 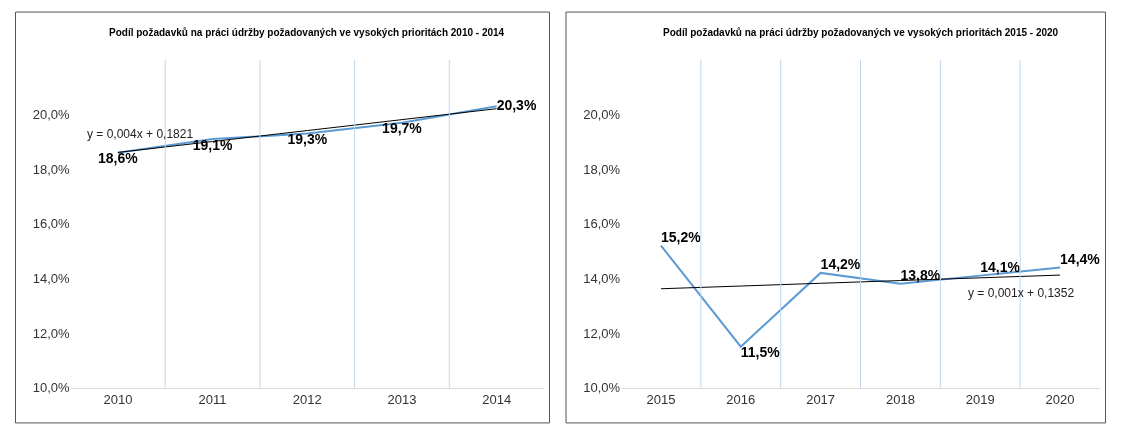 What do you see at coordinates (516, 104) in the screenshot?
I see `data-label: 20,3%` at bounding box center [516, 104].